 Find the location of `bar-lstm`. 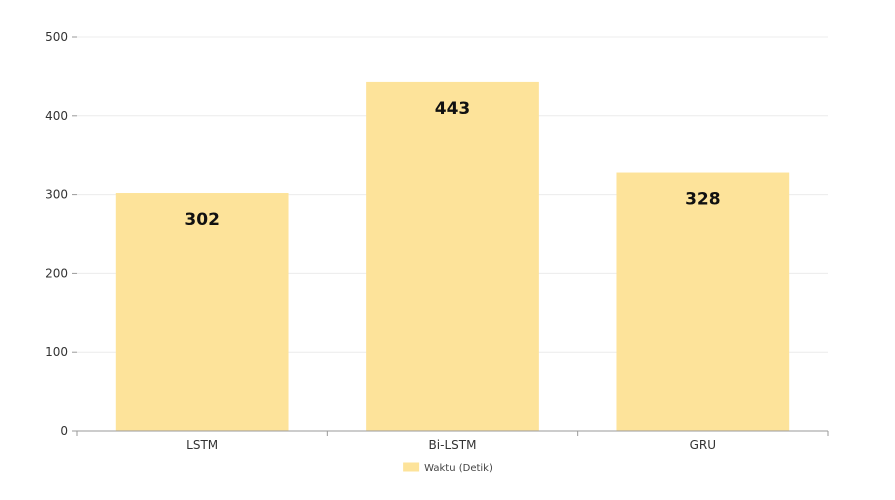

bar-lstm is located at coordinates (202, 312).